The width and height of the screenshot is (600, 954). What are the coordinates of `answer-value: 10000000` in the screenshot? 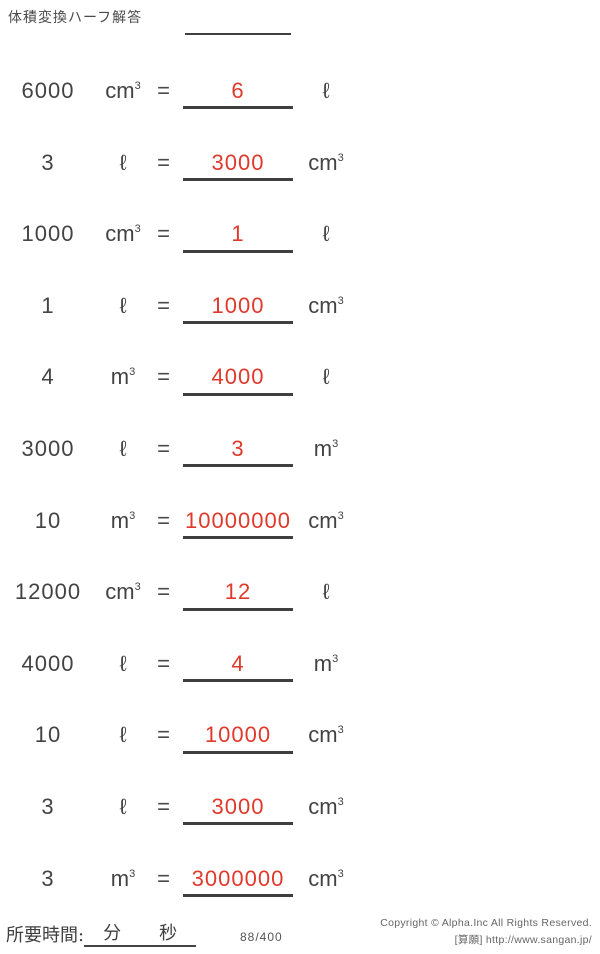 It's located at (238, 520).